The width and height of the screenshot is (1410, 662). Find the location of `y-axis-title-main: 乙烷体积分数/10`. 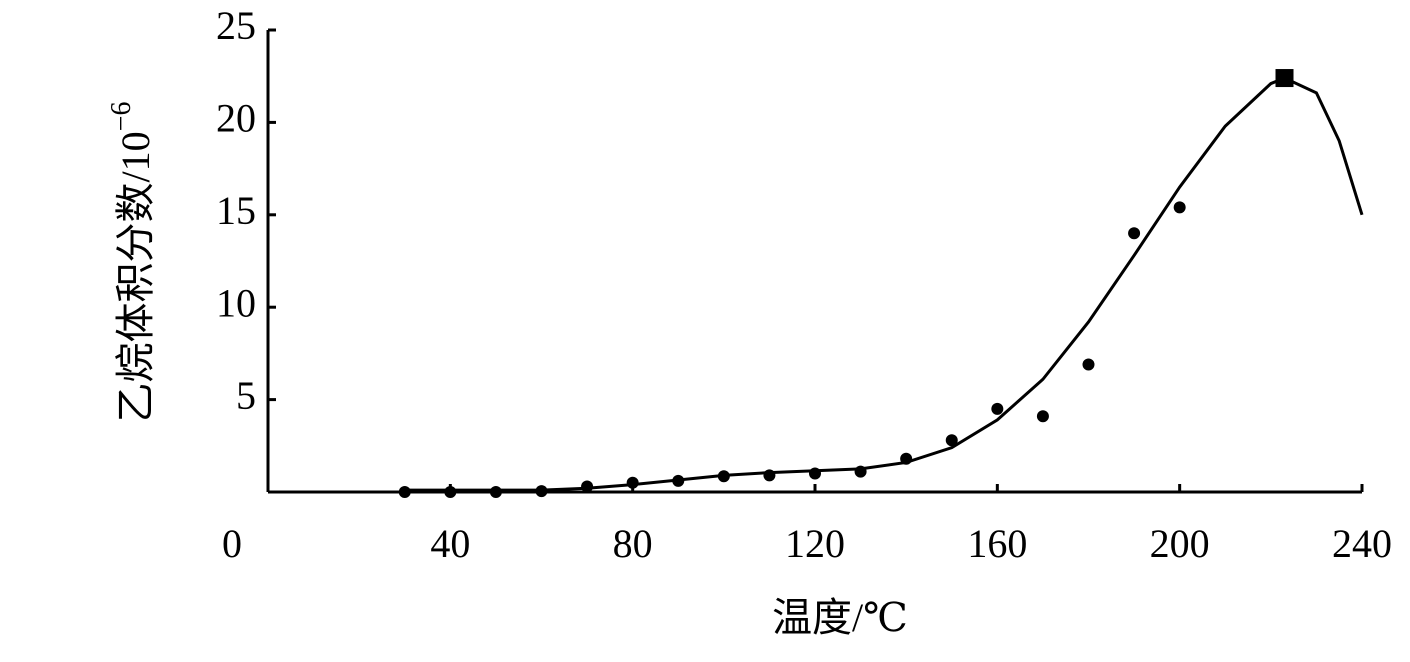

y-axis-title-main: 乙烷体积分数/10 is located at coordinates (135, 276).